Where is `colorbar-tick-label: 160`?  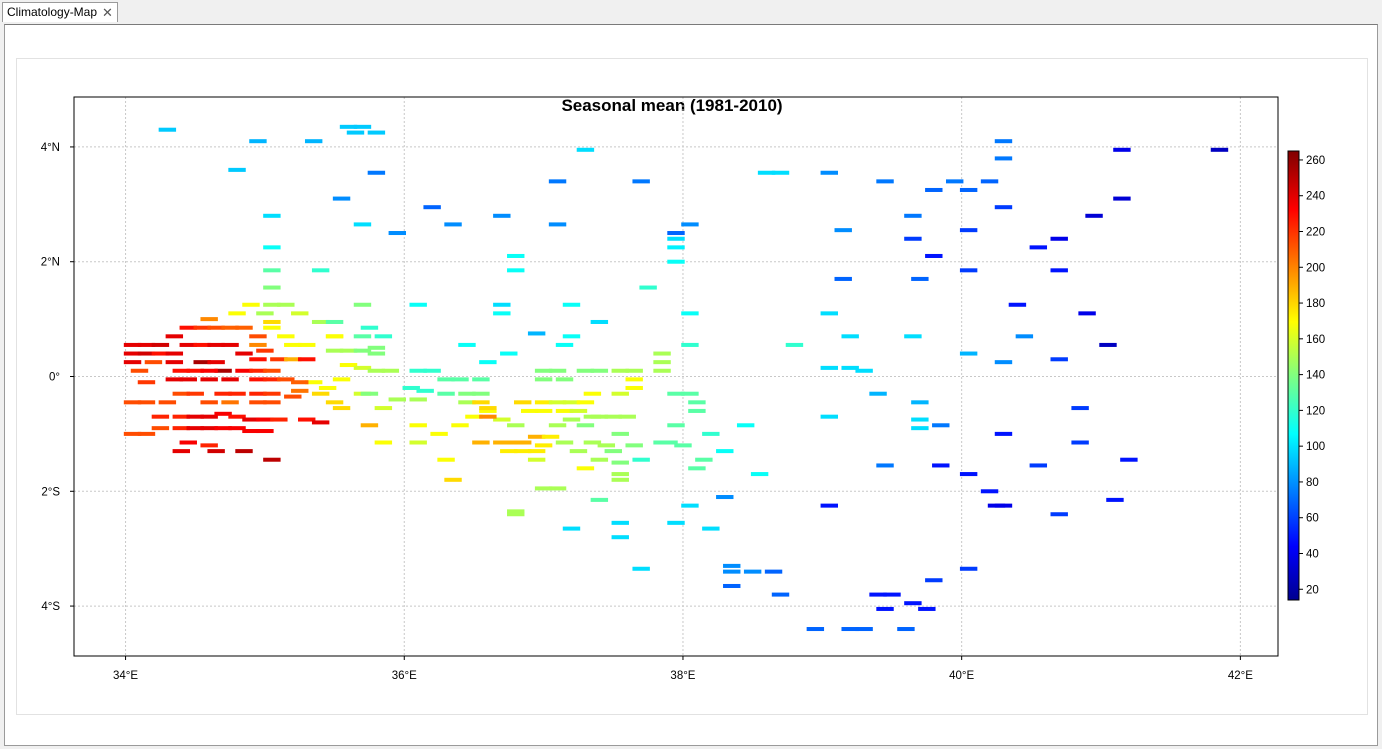
colorbar-tick-label: 160 is located at coordinates (1315, 340).